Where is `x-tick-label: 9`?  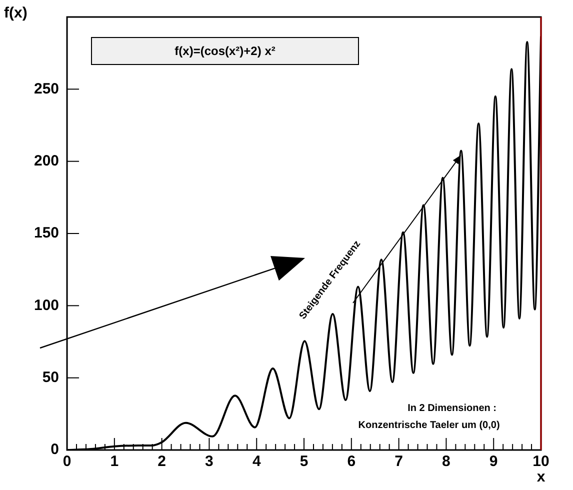
x-tick-label: 9 is located at coordinates (493, 461).